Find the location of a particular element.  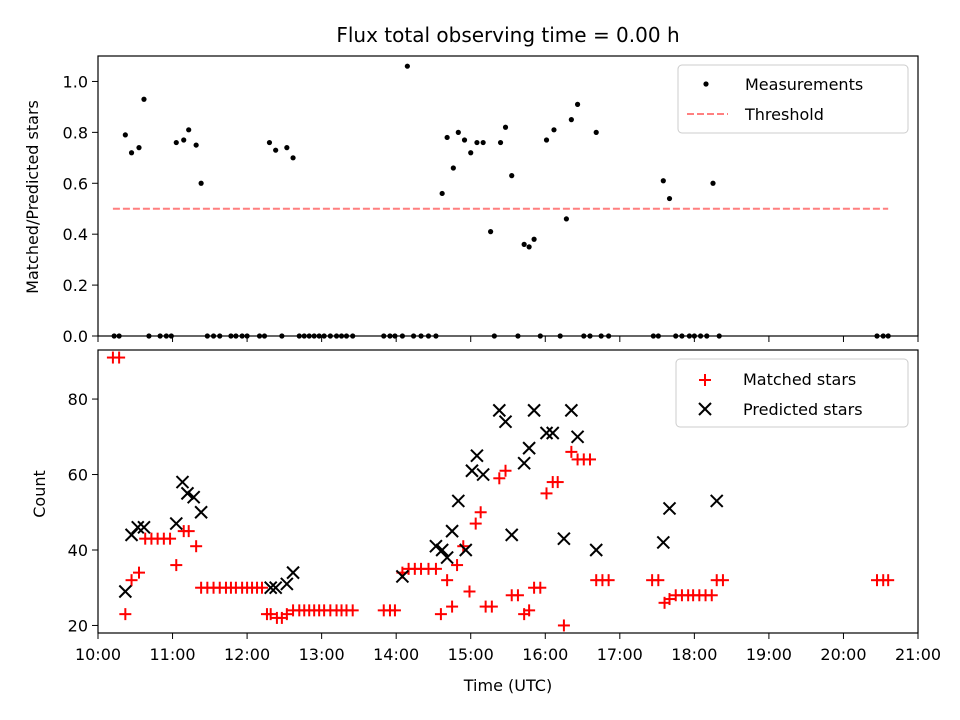

bottom-x-tick-label: 17:00 is located at coordinates (620, 654).